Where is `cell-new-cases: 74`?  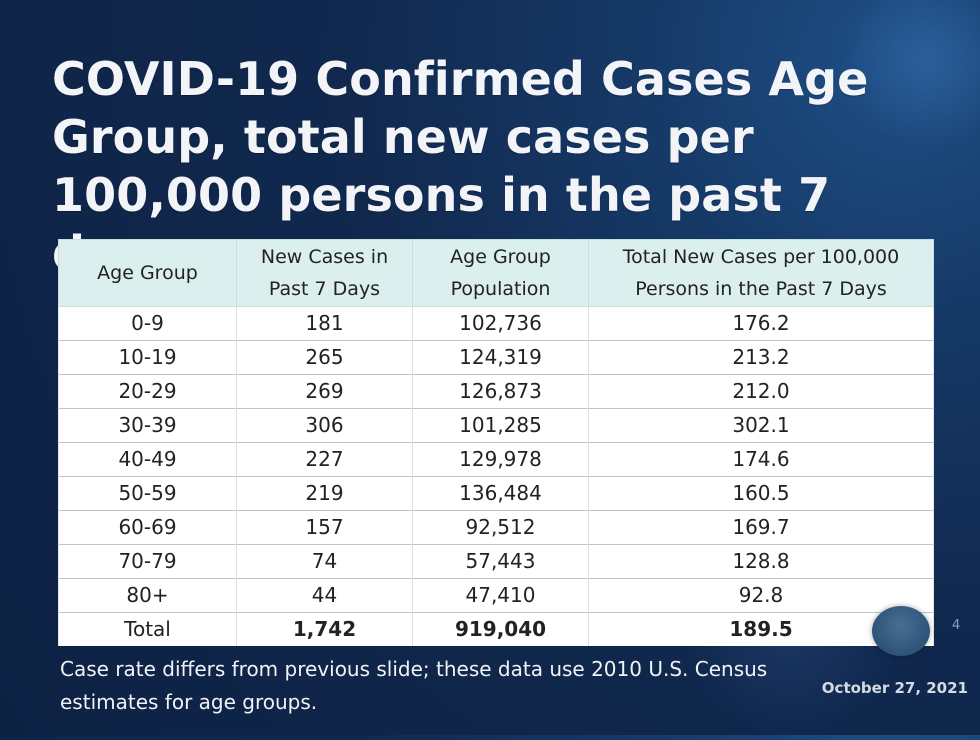
cell-new-cases: 74 is located at coordinates (324, 561).